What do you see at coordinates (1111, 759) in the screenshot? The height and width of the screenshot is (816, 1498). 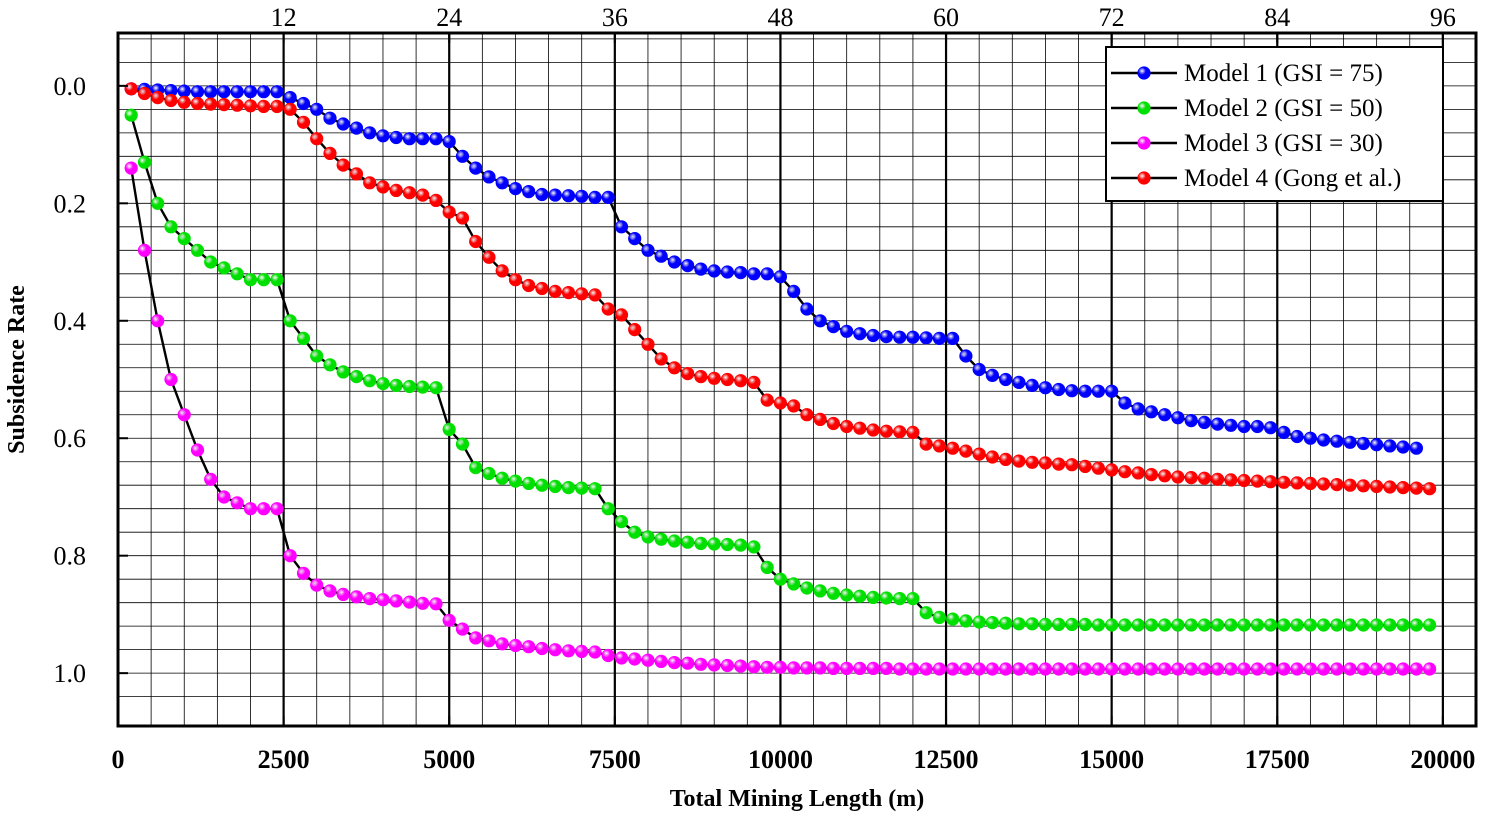 I see `x-tick-label: 15000` at bounding box center [1111, 759].